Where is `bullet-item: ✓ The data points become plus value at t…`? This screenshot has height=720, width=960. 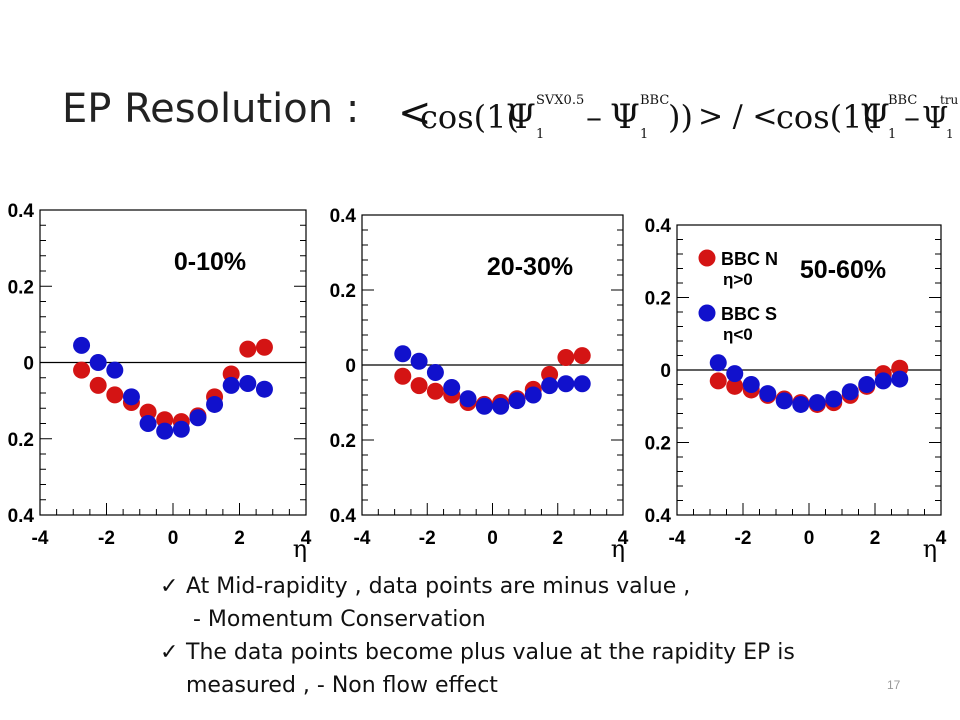
bullet-item: ✓ The data points become plus value at t… is located at coordinates (540, 669).